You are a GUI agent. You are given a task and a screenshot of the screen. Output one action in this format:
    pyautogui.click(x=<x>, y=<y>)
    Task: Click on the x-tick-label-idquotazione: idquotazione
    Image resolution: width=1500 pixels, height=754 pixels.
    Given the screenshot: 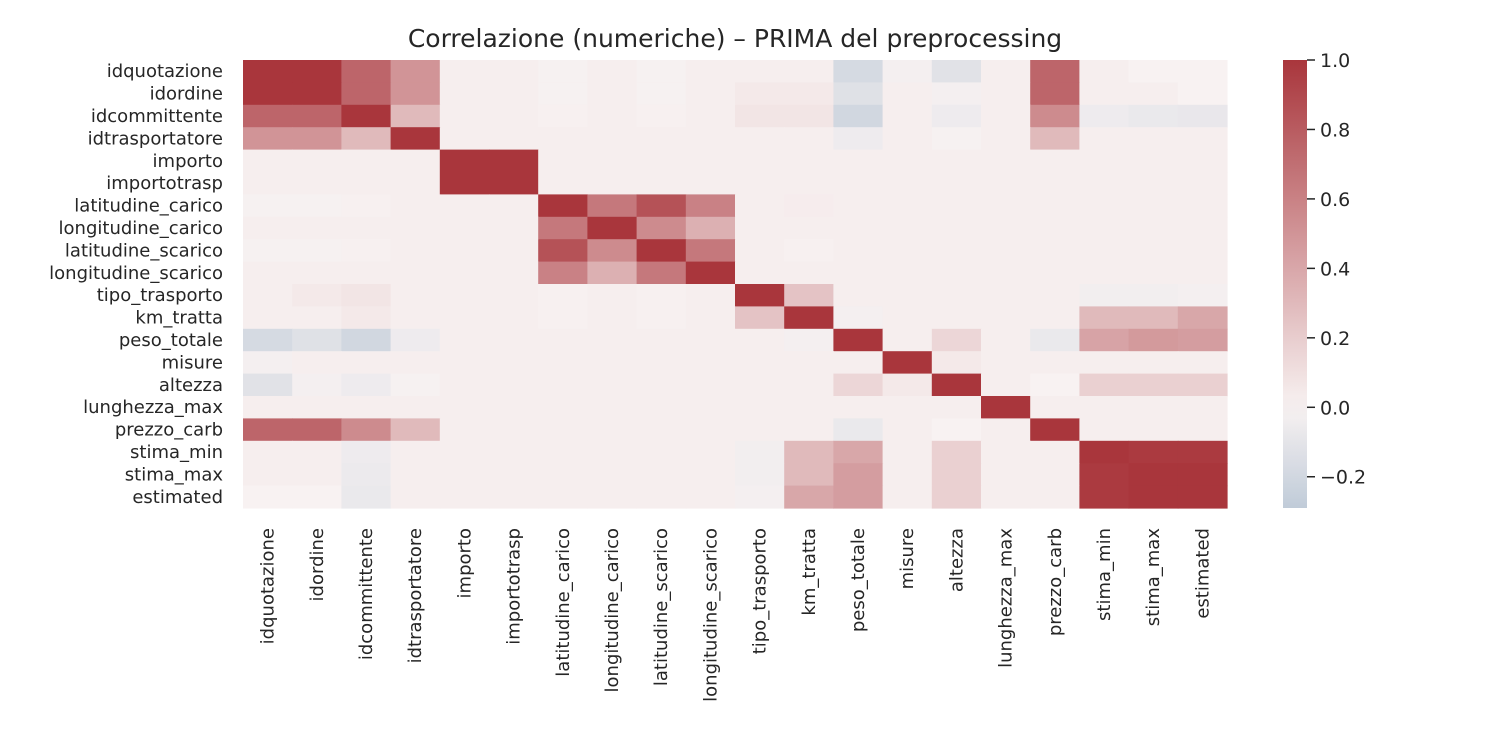 What is the action you would take?
    pyautogui.click(x=268, y=586)
    